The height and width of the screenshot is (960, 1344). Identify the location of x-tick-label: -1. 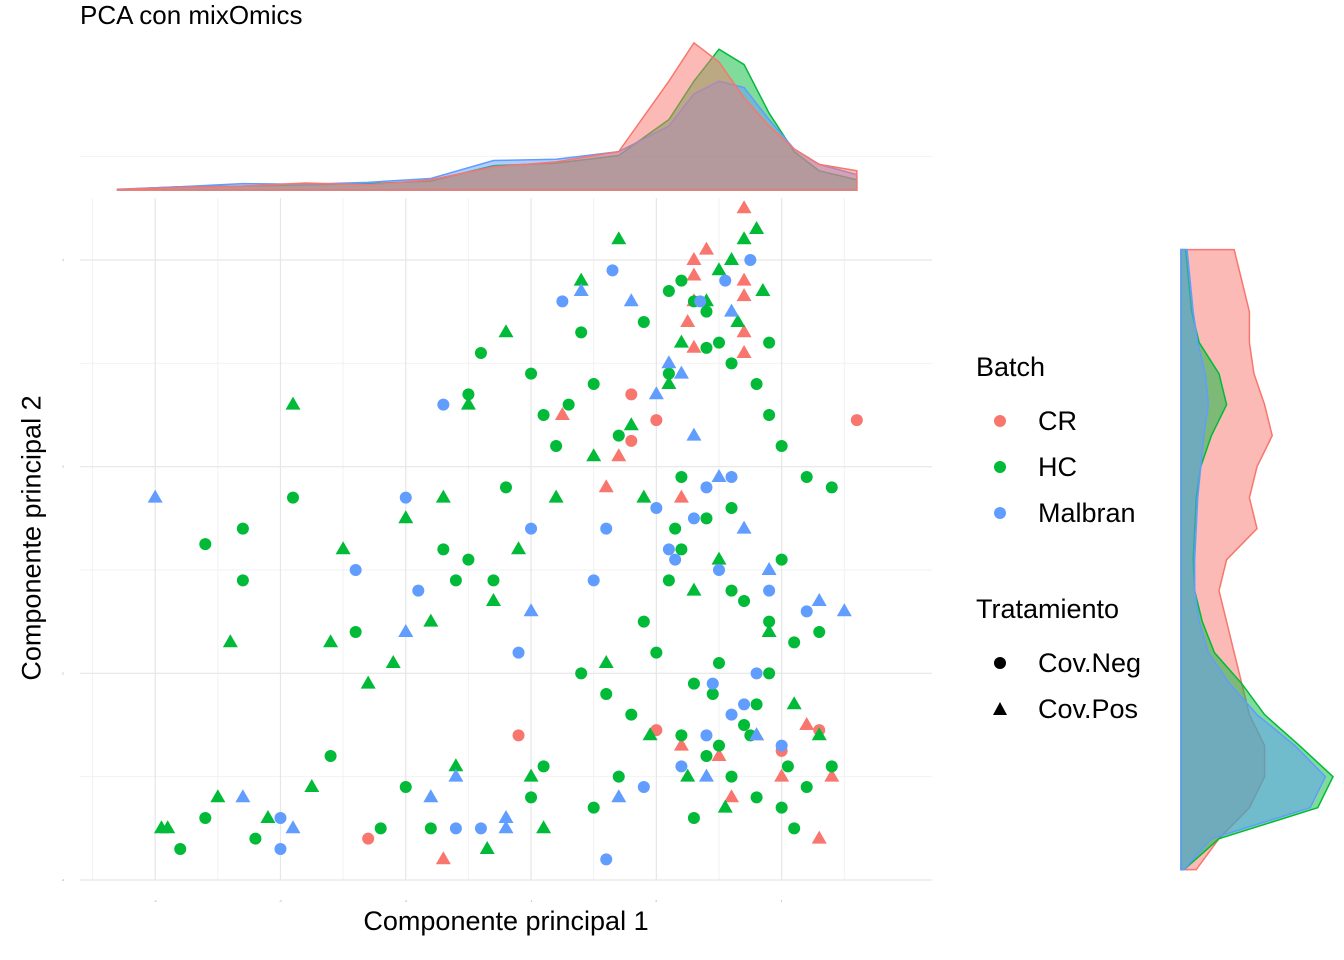
(531, 901).